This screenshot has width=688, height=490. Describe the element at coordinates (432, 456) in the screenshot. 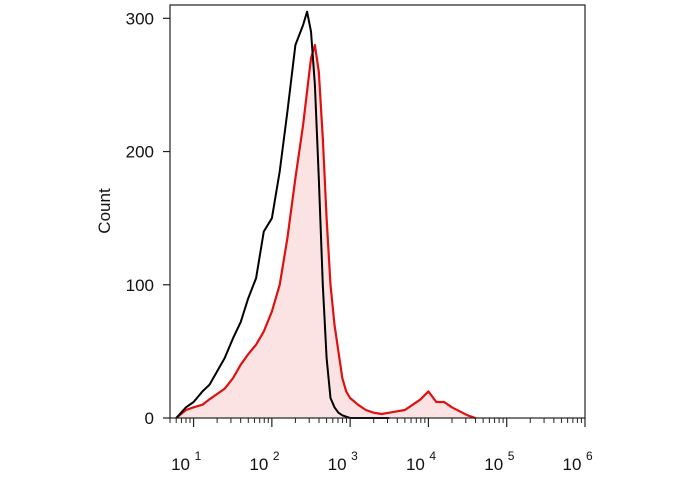

I see `x-tick-exponent-3: 4` at that location.